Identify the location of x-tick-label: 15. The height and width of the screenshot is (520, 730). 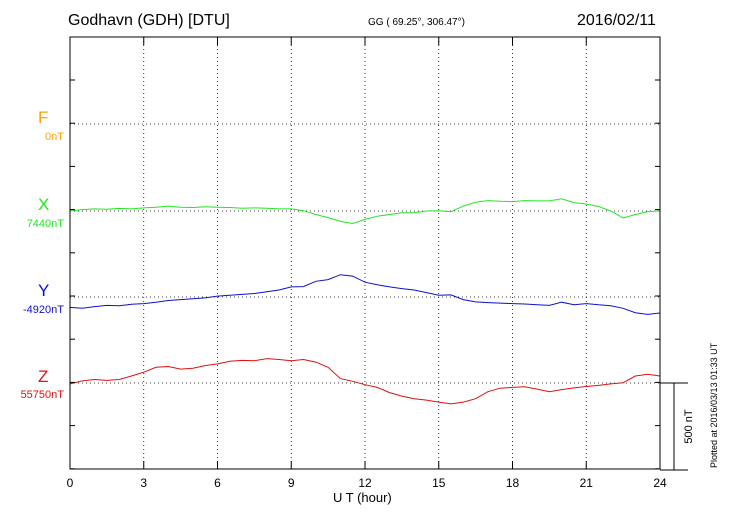
(439, 483).